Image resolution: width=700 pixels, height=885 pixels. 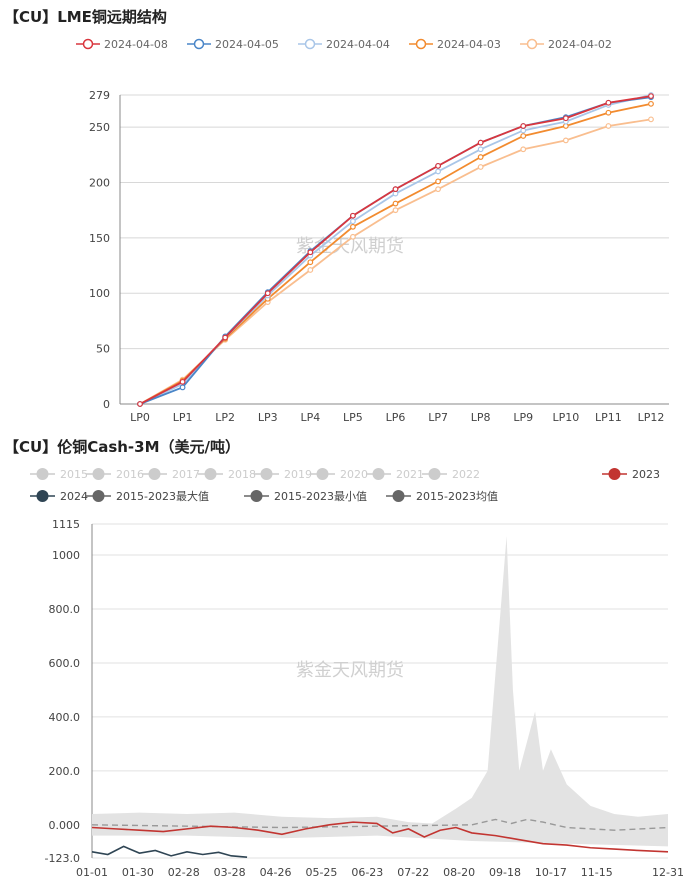 I want to click on legend-item: 2024-04-02, so click(x=566, y=44).